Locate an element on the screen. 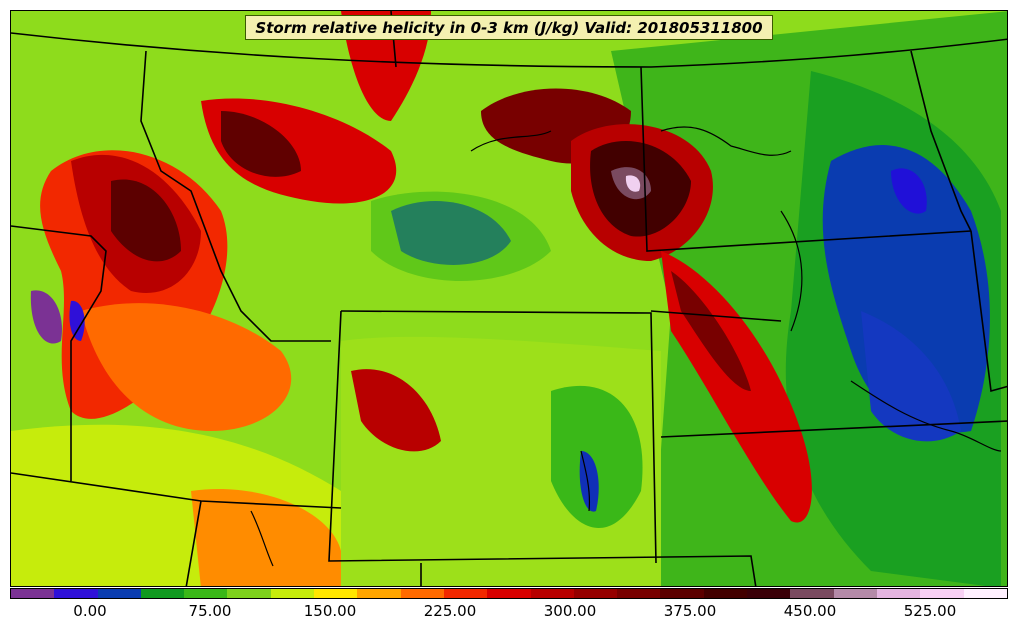 The image size is (1018, 633). colorbar-tick-label: 300.00 is located at coordinates (570, 611).